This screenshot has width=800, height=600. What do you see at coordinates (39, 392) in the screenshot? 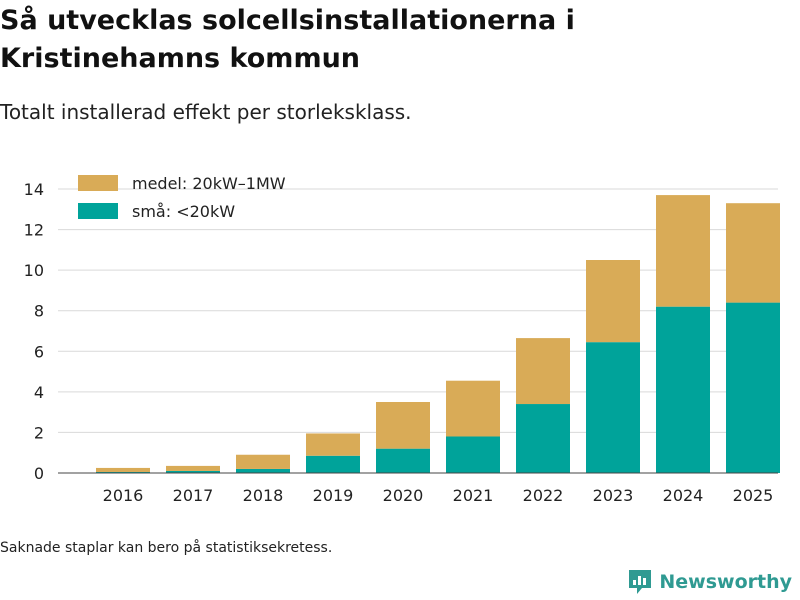
I see `y-tick-label: 4` at bounding box center [39, 392].